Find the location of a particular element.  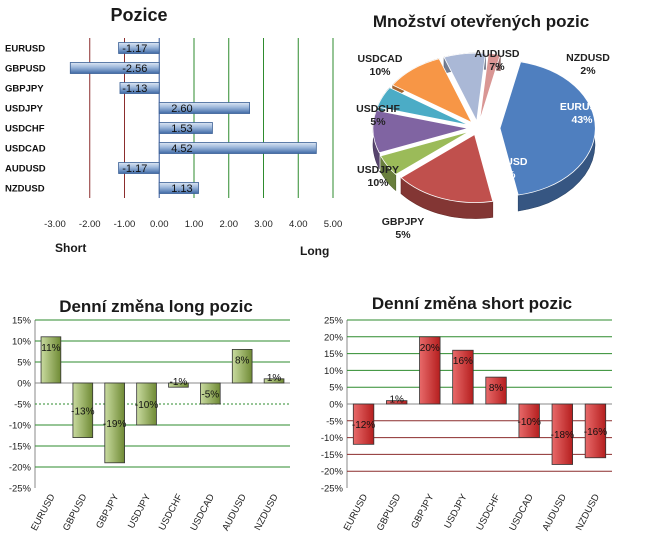

pie-slice-label: EURUSD is located at coordinates (582, 107).